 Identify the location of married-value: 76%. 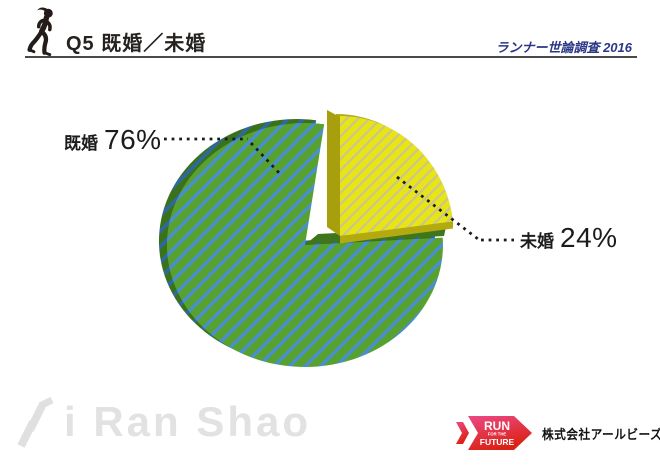
(133, 139).